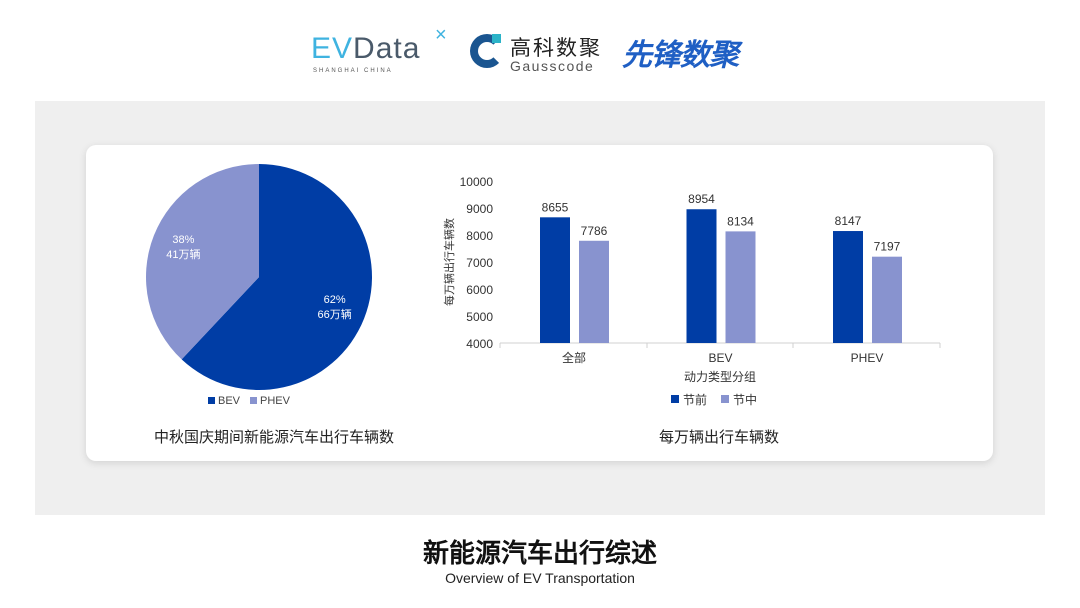 Image resolution: width=1080 pixels, height=608 pixels. Describe the element at coordinates (525, 49) in the screenshot. I see `logo-bar: EVData × SHANGHAI CHINA 高科数聚 Gausscode 先锋数聚` at that location.